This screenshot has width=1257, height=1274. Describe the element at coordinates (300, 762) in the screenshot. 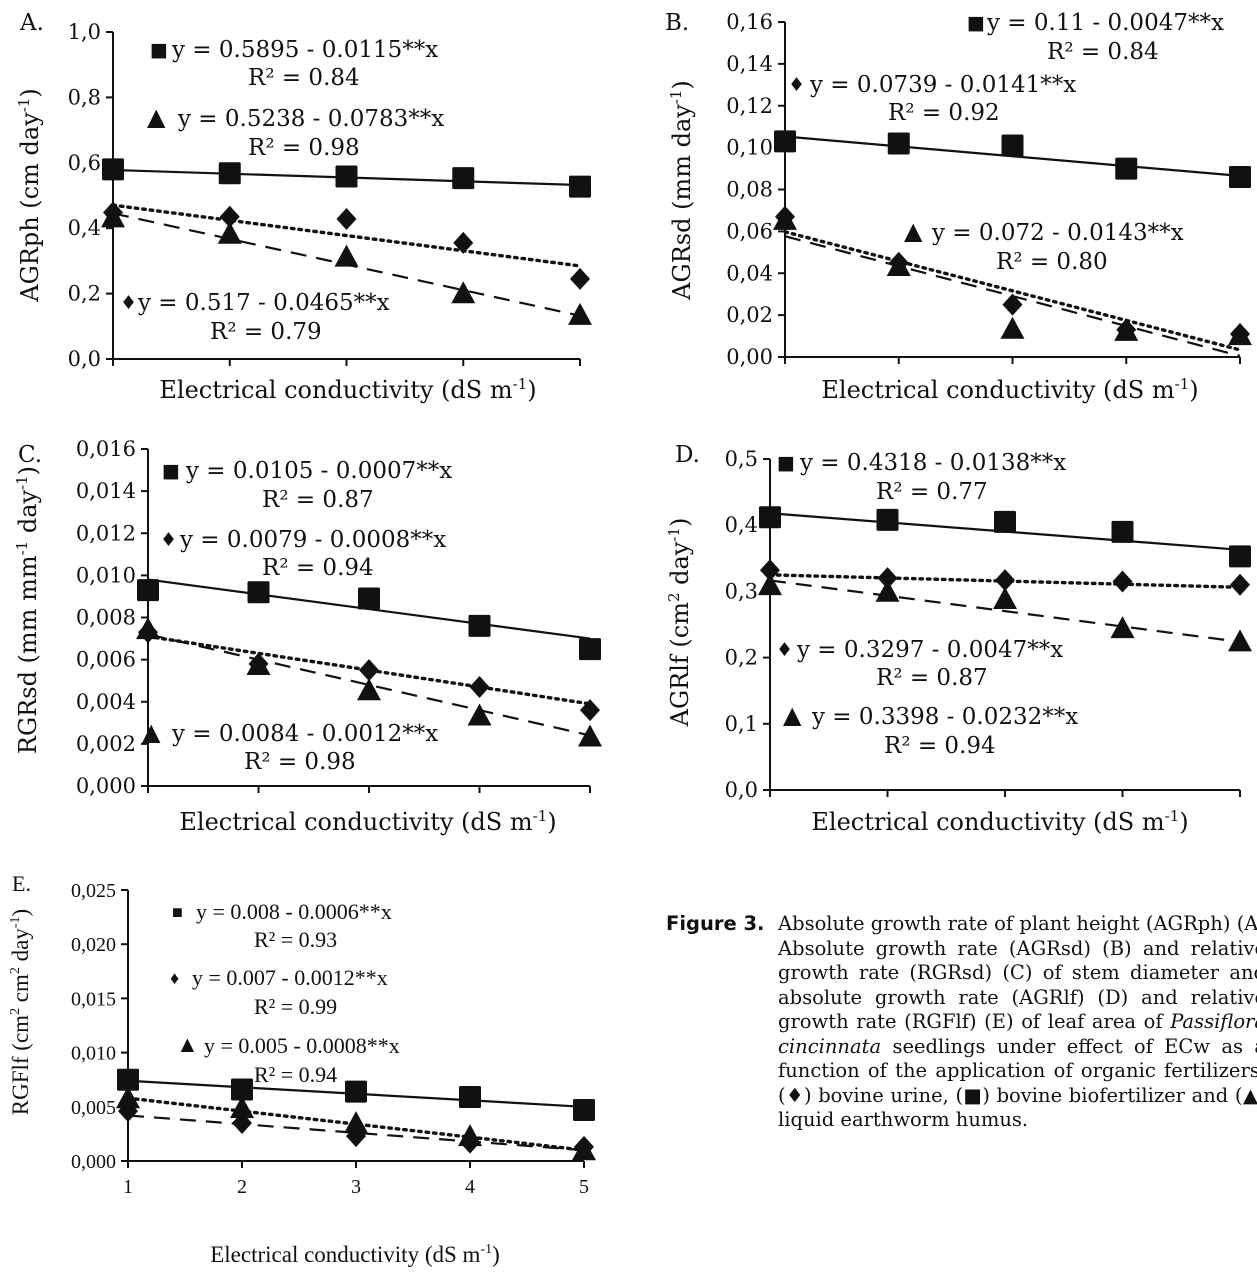

I see `r-squared-label: R² = 0.98` at that location.